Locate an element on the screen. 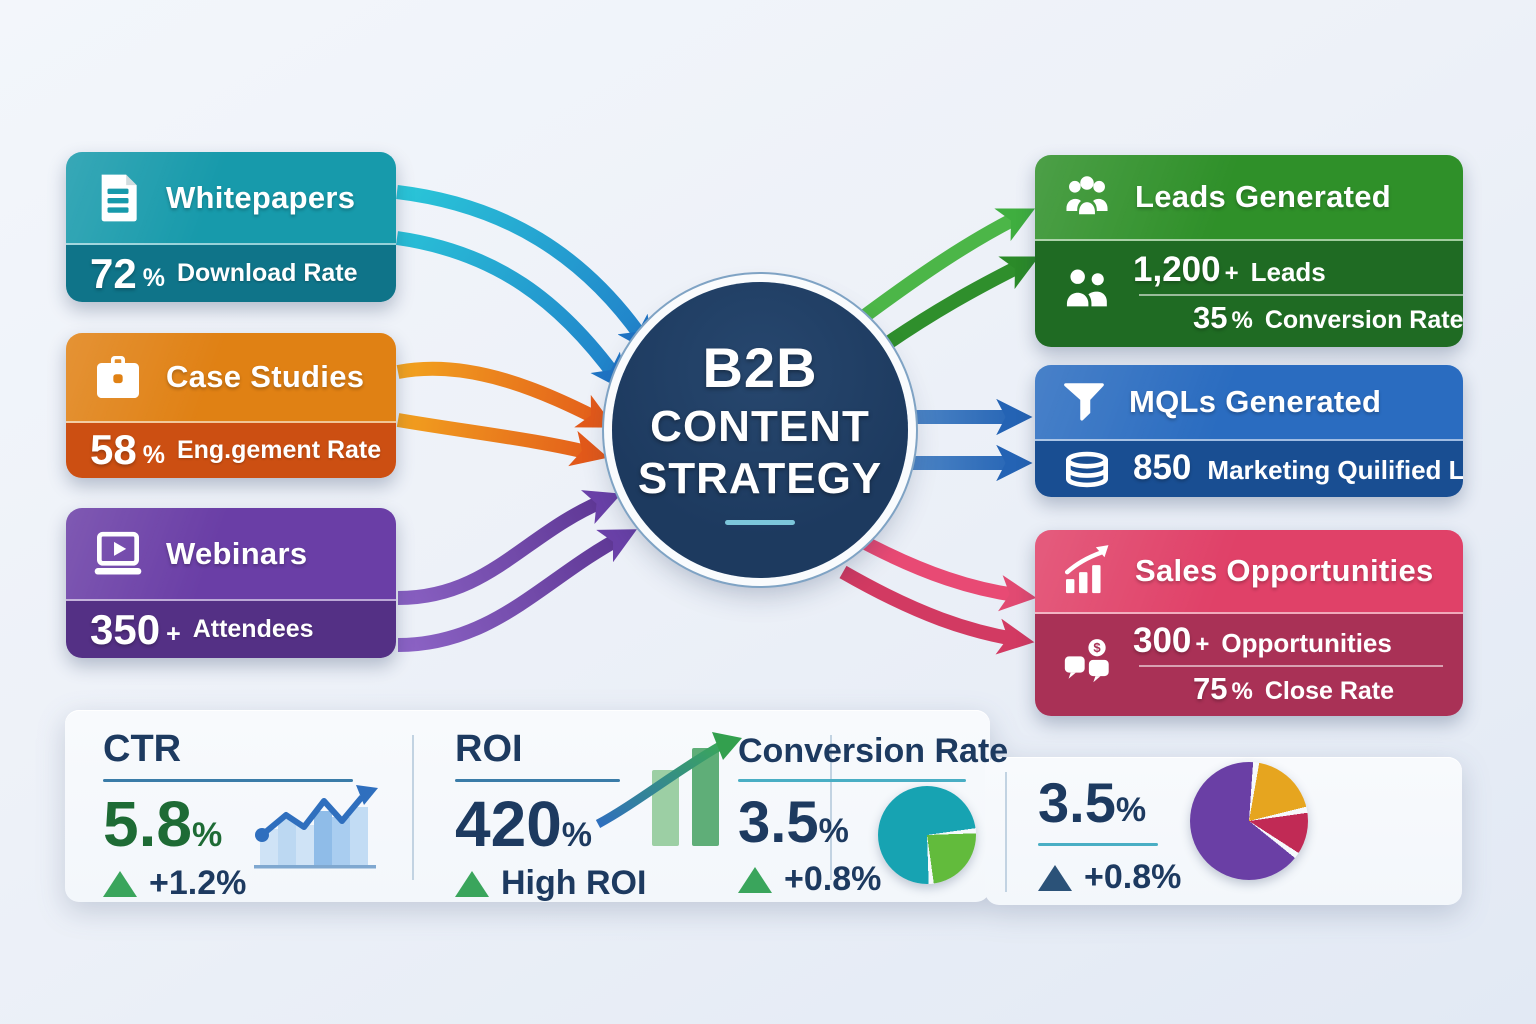 The image size is (1536, 1024). stat-row: 75% Close Rate is located at coordinates (1294, 688).